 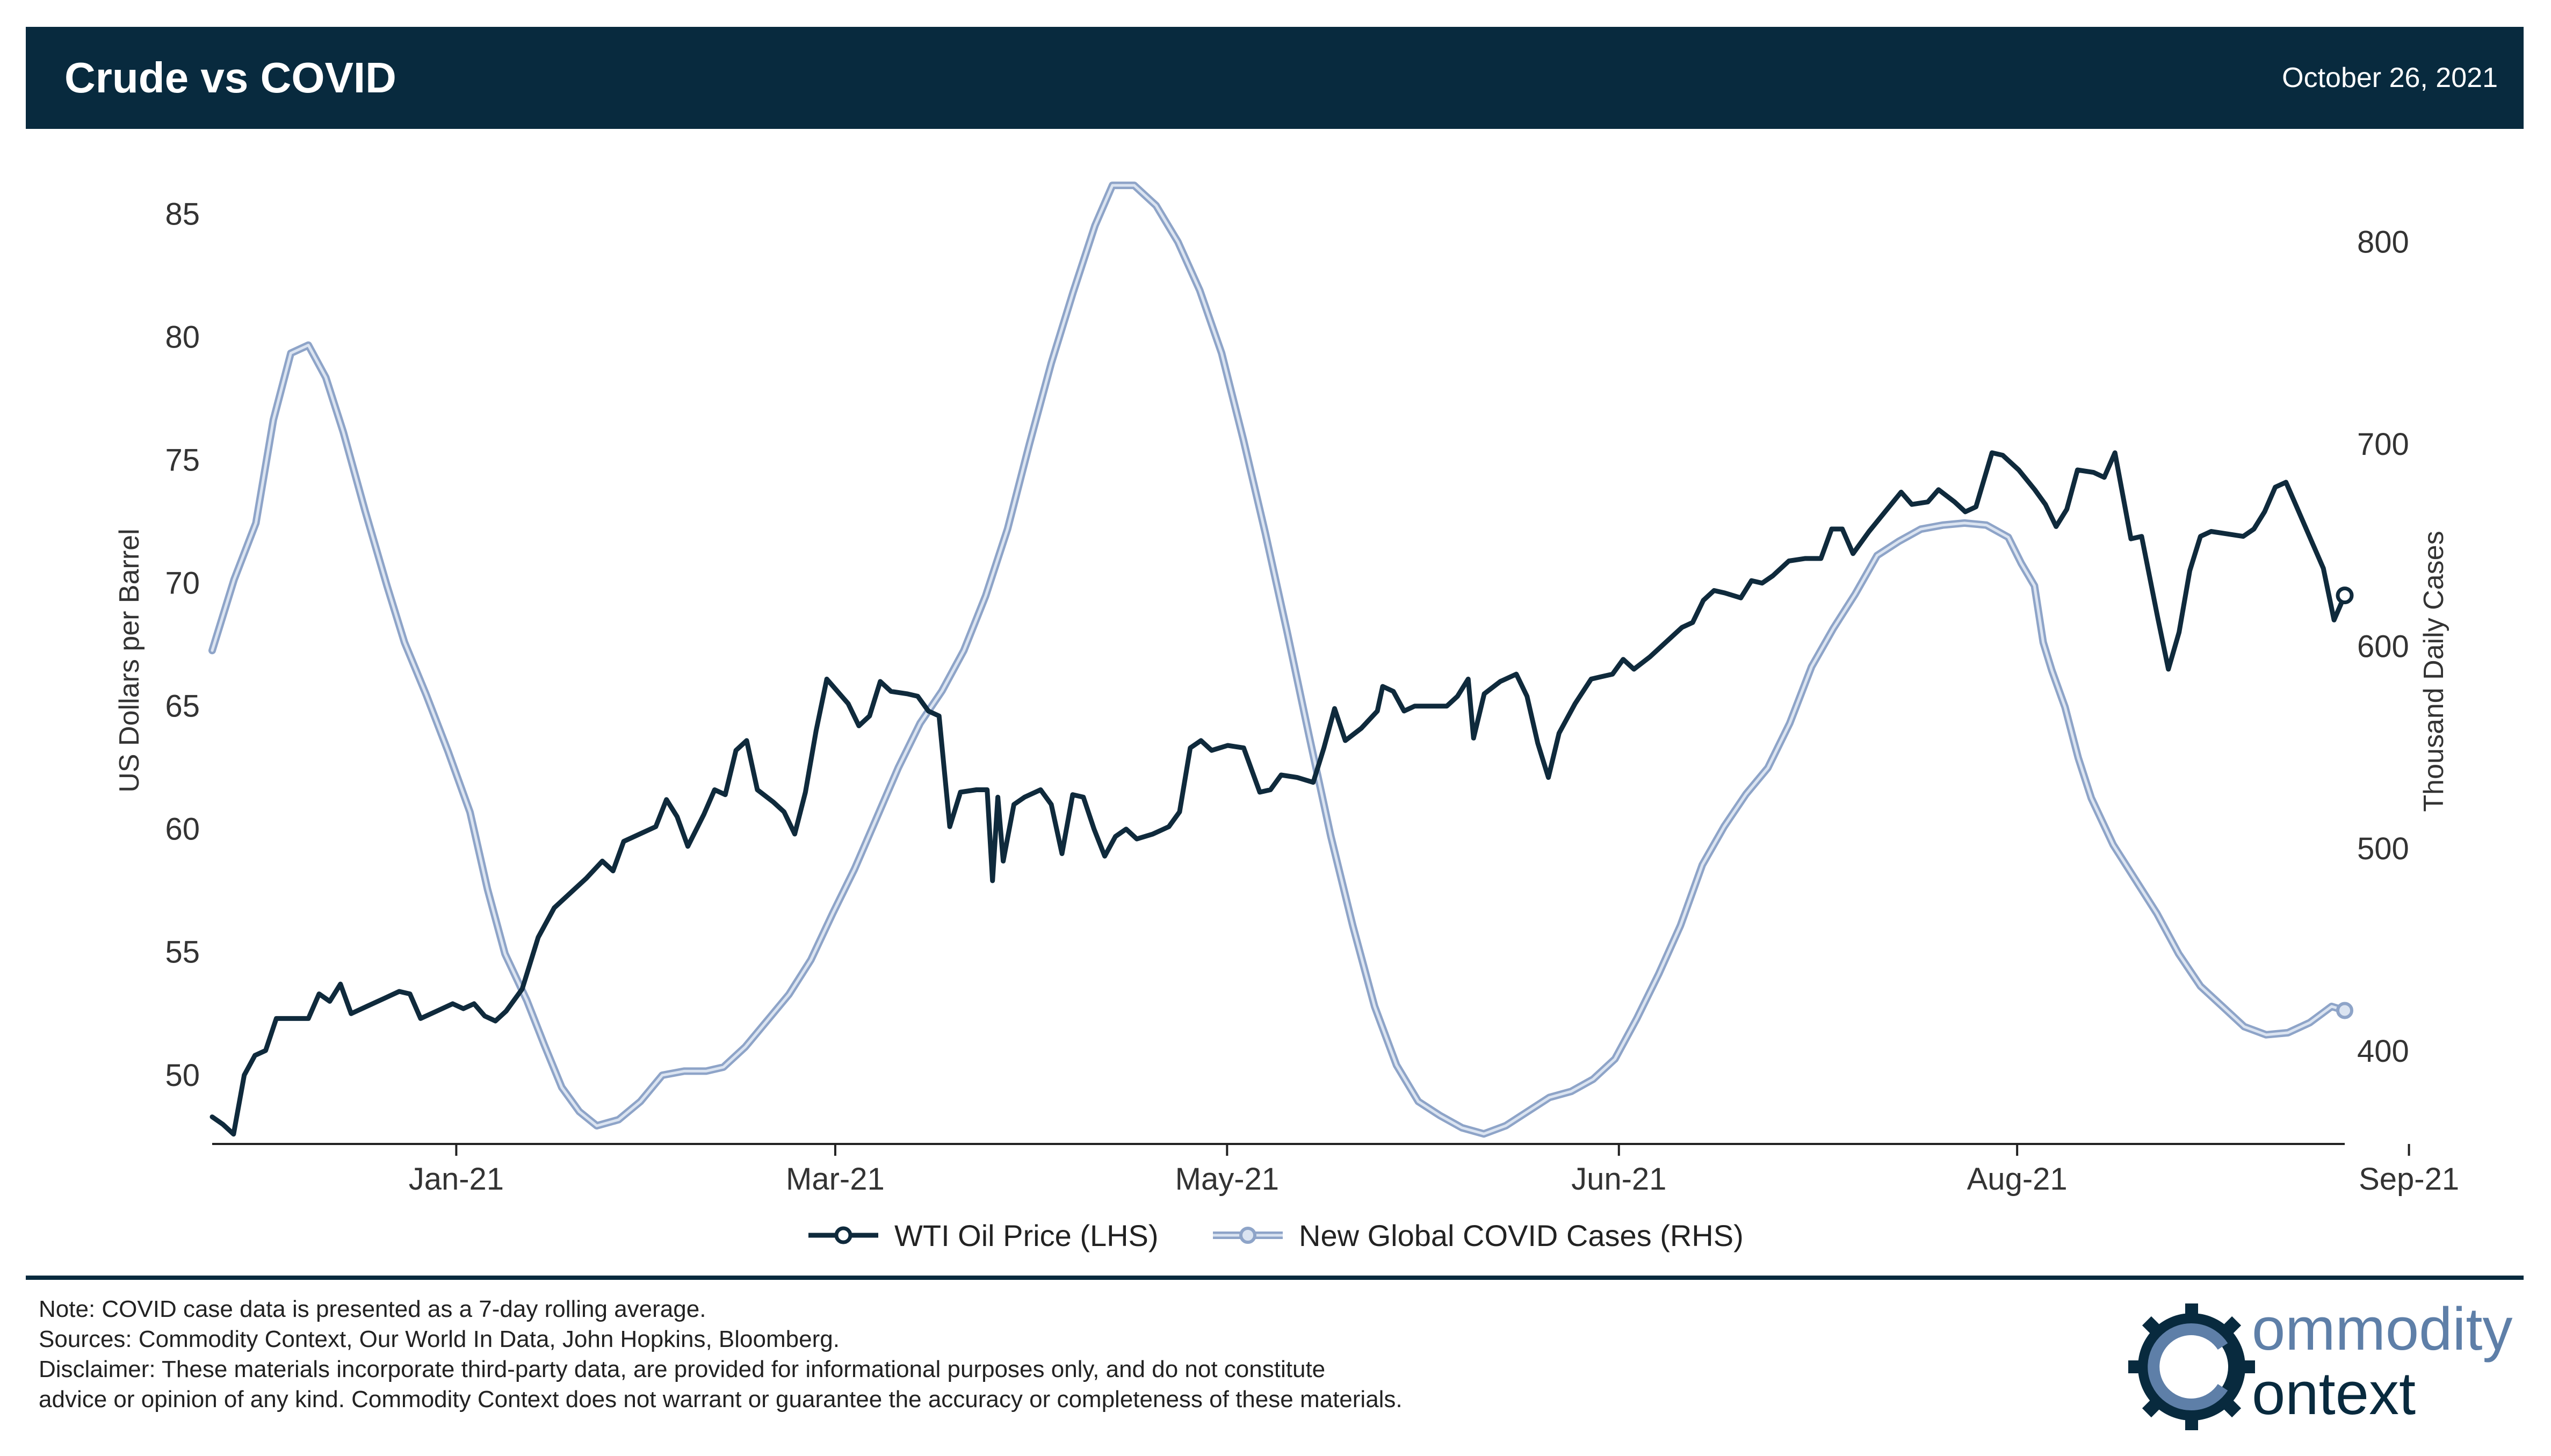 I want to click on x-tick-label: Jan-21, so click(x=456, y=1180).